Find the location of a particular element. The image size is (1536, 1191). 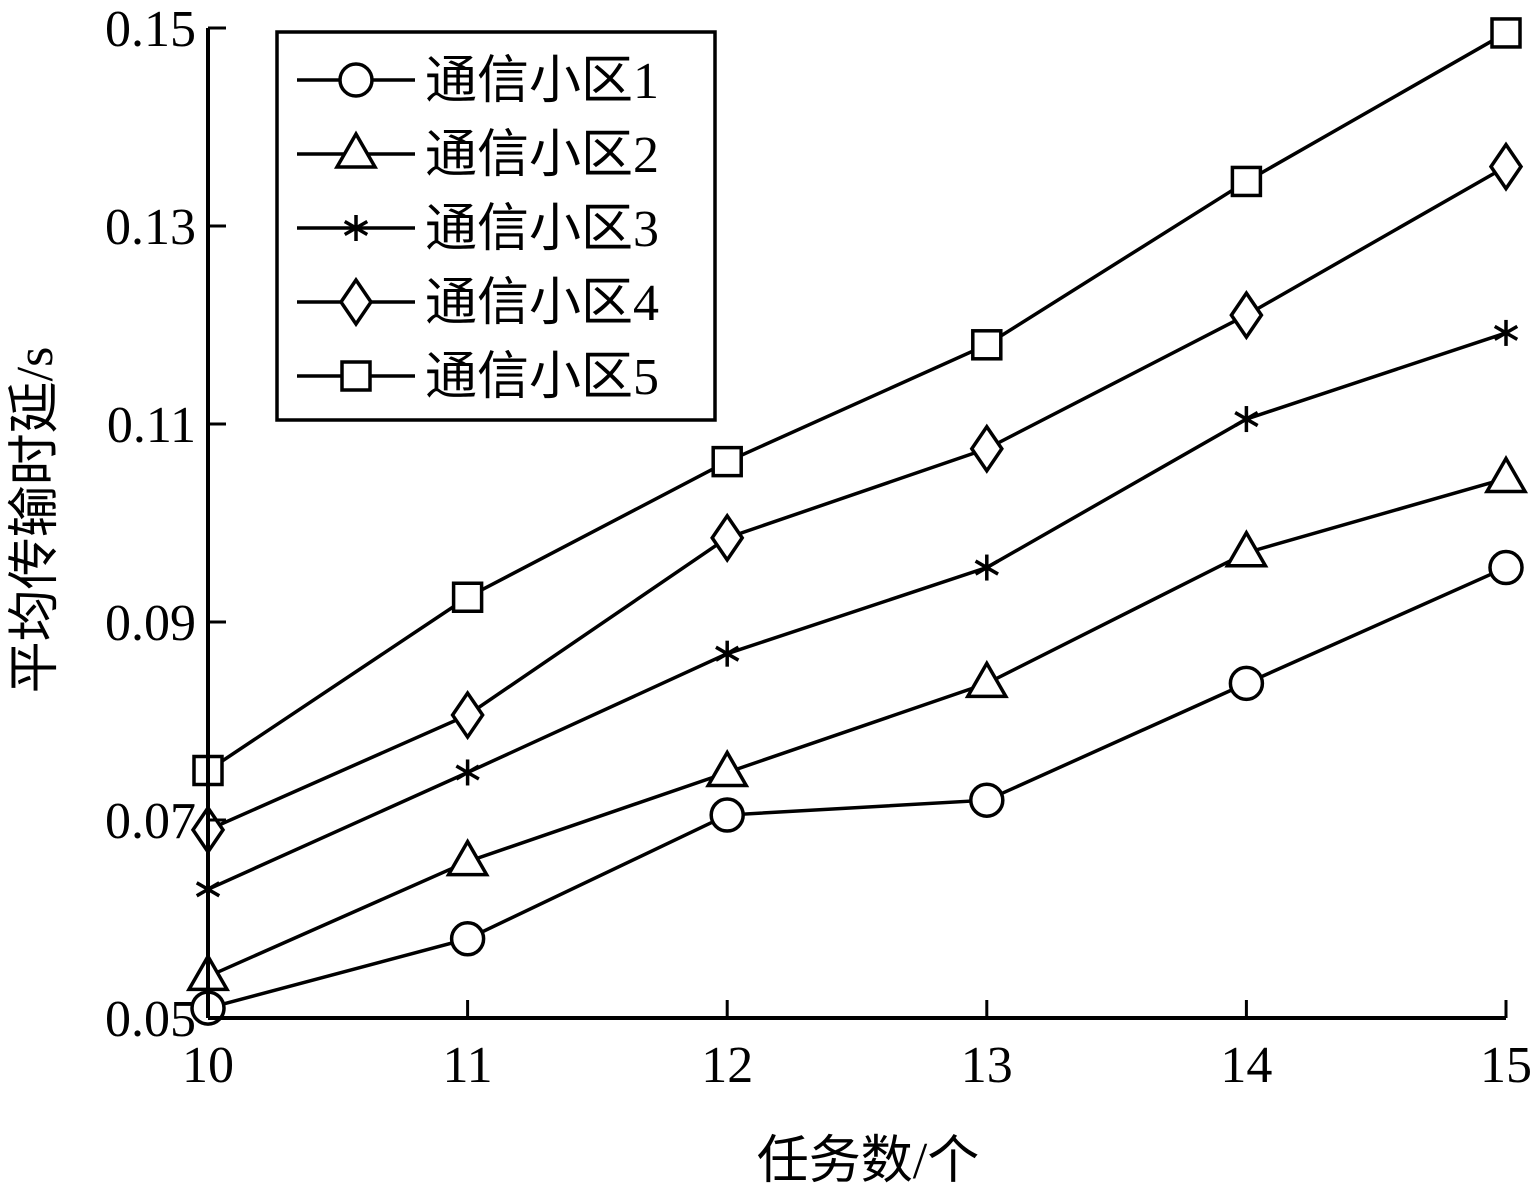

y-tick-label: 0.09 is located at coordinates (150, 623).